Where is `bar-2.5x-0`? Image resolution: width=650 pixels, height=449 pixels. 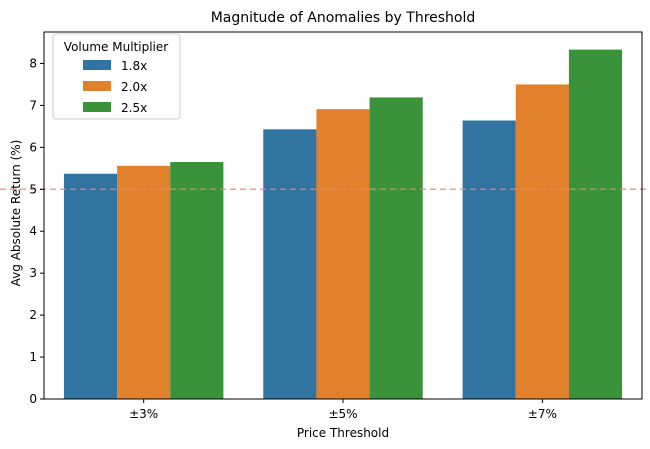 bar-2.5x-0 is located at coordinates (197, 280).